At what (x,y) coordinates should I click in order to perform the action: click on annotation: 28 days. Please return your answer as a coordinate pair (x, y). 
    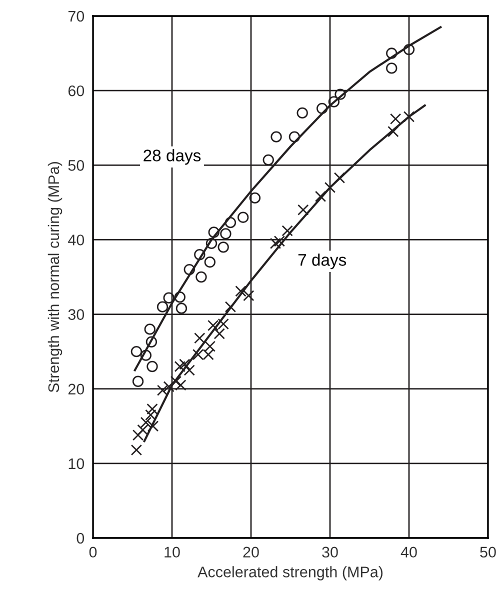
    Looking at the image, I should click on (172, 157).